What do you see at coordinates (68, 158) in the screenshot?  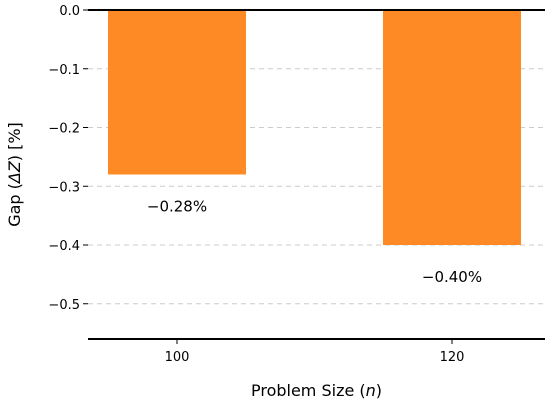 I see `y-axis-ticks: 0.0 −0.1 −0.2 −0.3 −0.4 −0.5` at bounding box center [68, 158].